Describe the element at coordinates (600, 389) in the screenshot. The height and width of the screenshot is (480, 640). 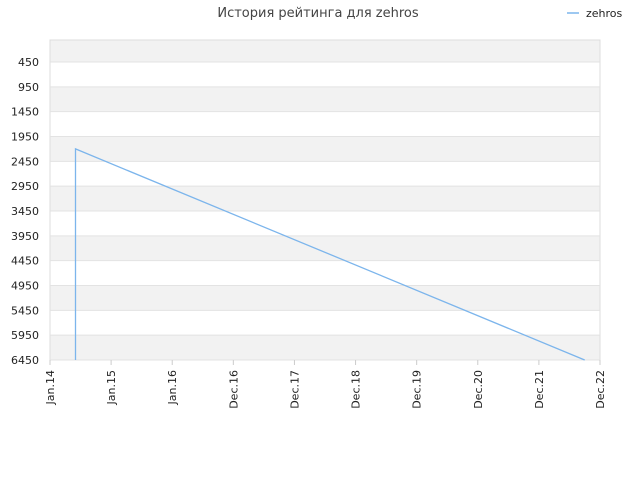
I see `x-tick-label: Dec.22` at that location.